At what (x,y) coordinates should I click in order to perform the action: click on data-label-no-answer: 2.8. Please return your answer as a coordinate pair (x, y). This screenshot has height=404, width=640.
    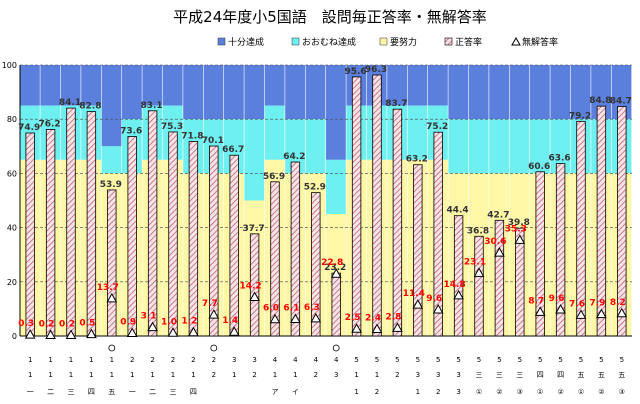
    Looking at the image, I should click on (393, 317).